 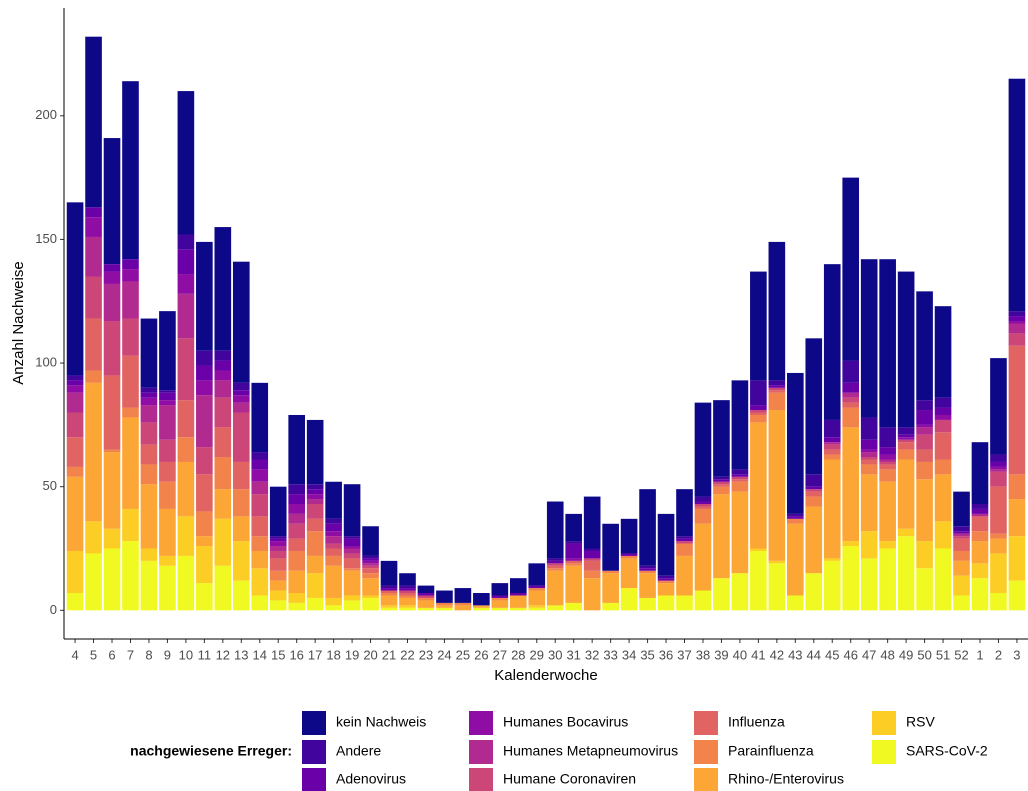 What do you see at coordinates (518, 654) in the screenshot?
I see `x-tick-label: 28` at bounding box center [518, 654].